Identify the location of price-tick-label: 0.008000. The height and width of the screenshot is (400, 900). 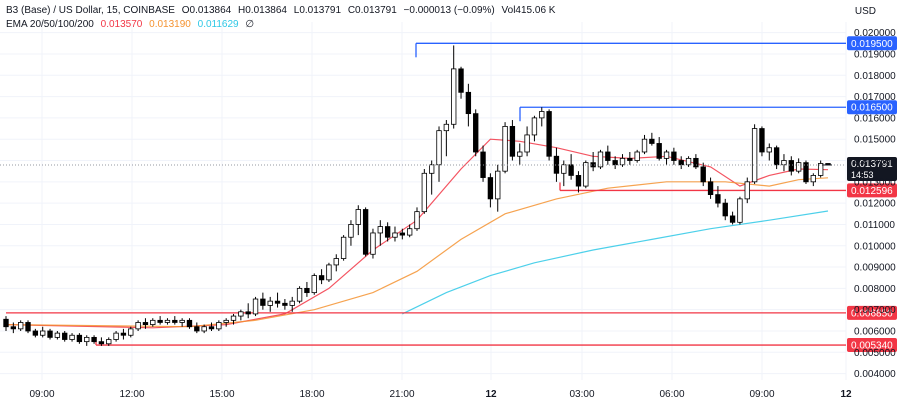
(875, 289).